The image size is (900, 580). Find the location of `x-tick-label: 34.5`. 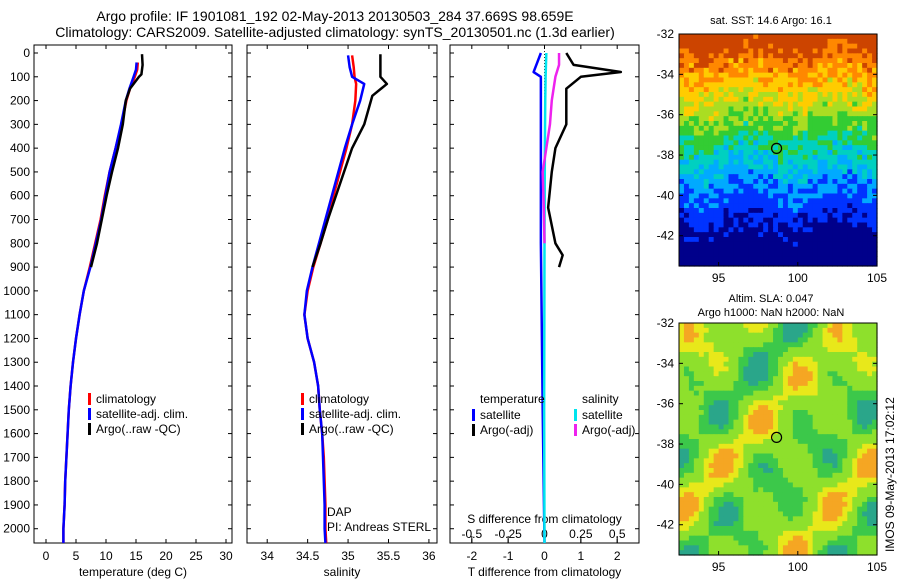

x-tick-label: 34.5 is located at coordinates (308, 556).